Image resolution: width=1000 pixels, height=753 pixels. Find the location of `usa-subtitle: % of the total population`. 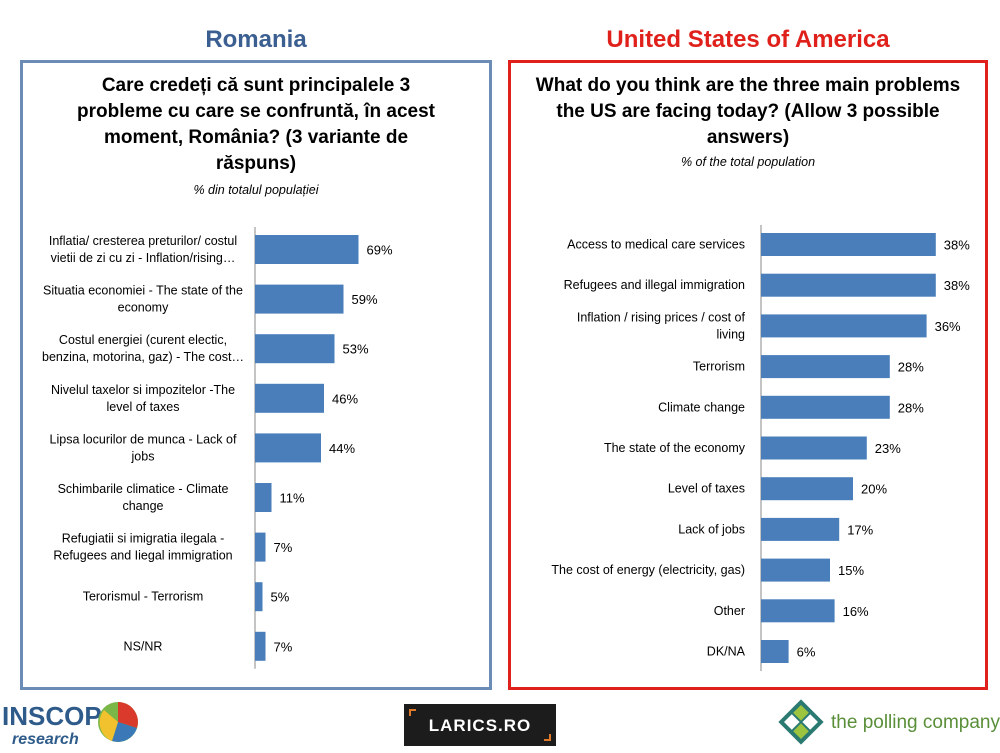

usa-subtitle: % of the total population is located at coordinates (748, 162).